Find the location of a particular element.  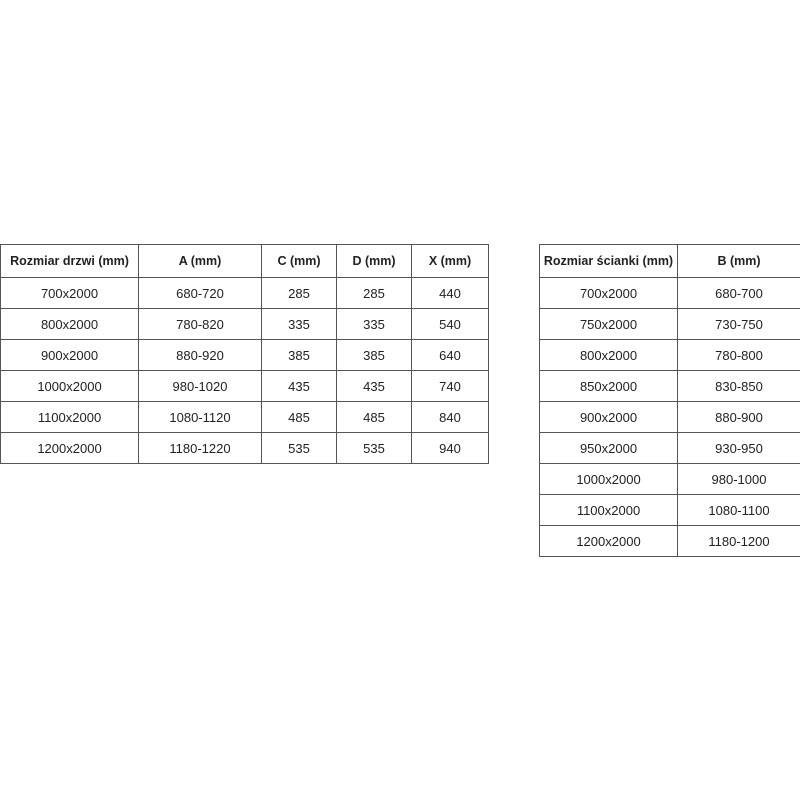

table-cell: 850x2000 is located at coordinates (608, 386).